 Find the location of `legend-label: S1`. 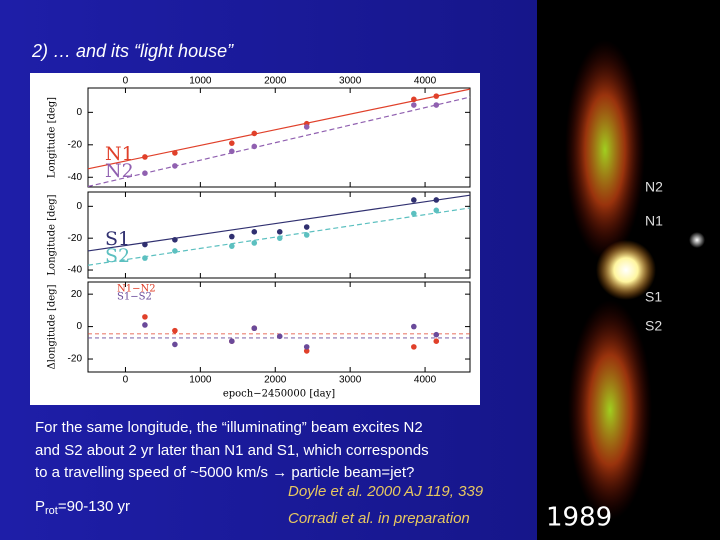

legend-label: S1 is located at coordinates (117, 239).